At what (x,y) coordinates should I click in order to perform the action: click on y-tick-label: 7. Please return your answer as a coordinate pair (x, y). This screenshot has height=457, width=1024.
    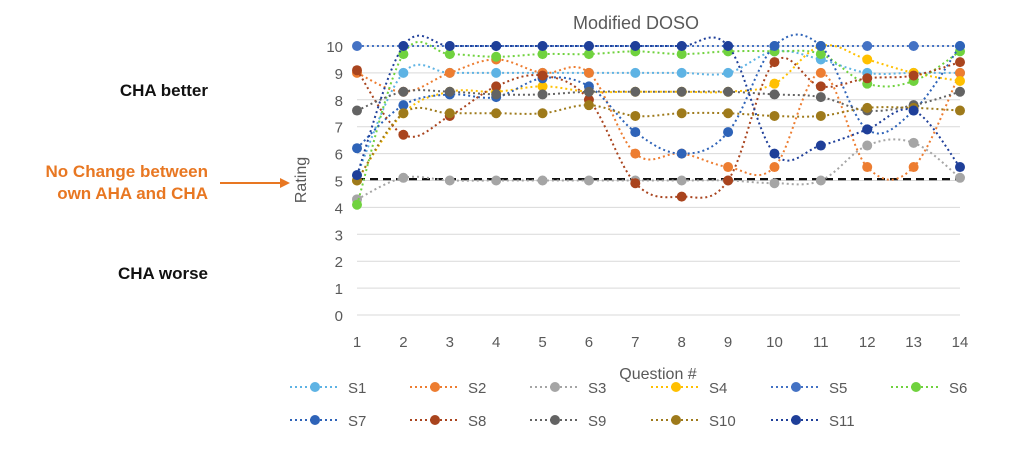
    Looking at the image, I should click on (339, 128).